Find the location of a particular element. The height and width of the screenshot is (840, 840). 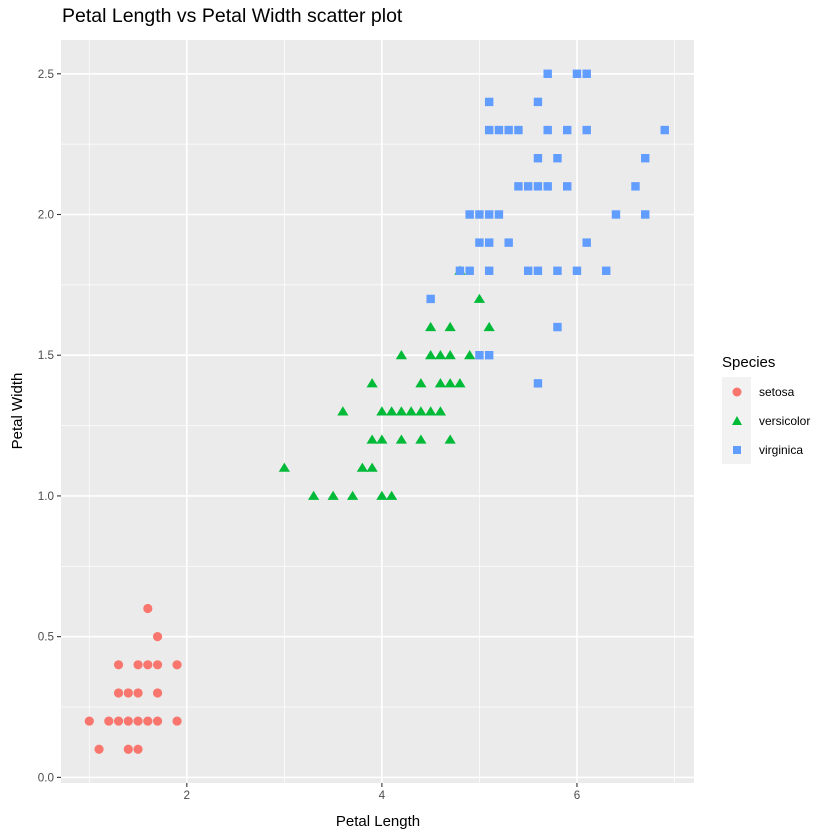

x-axis-title: Petal Length is located at coordinates (378, 821).